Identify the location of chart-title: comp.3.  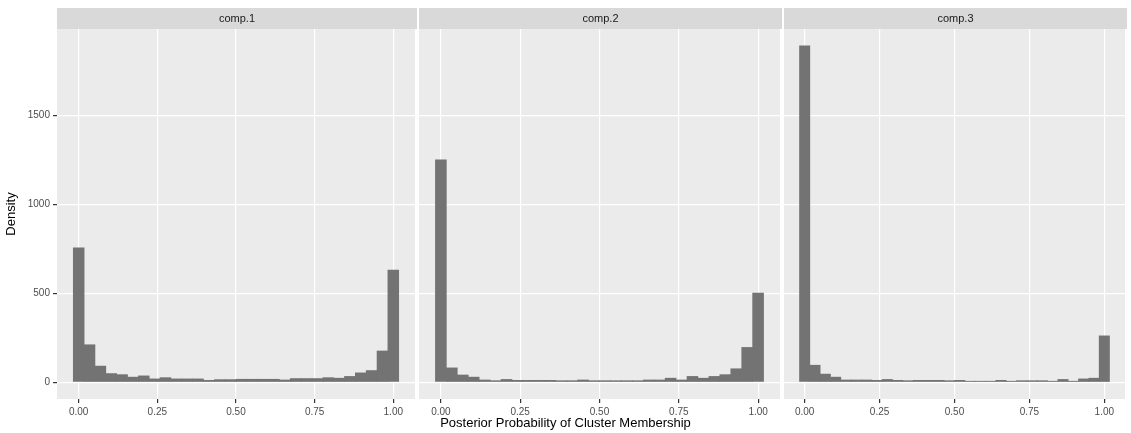
(955, 18).